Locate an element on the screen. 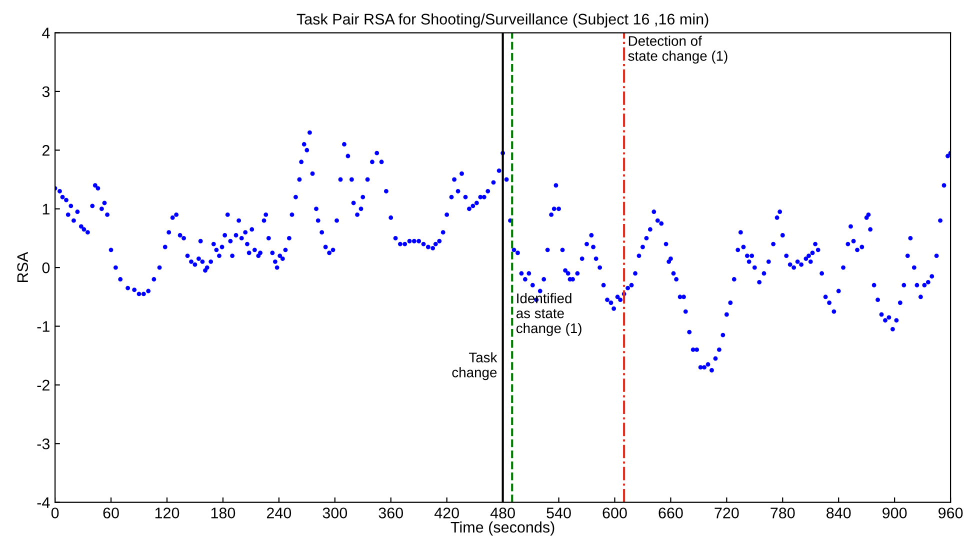 This screenshot has width=966, height=546. y-tick-label: 2 is located at coordinates (46, 150).